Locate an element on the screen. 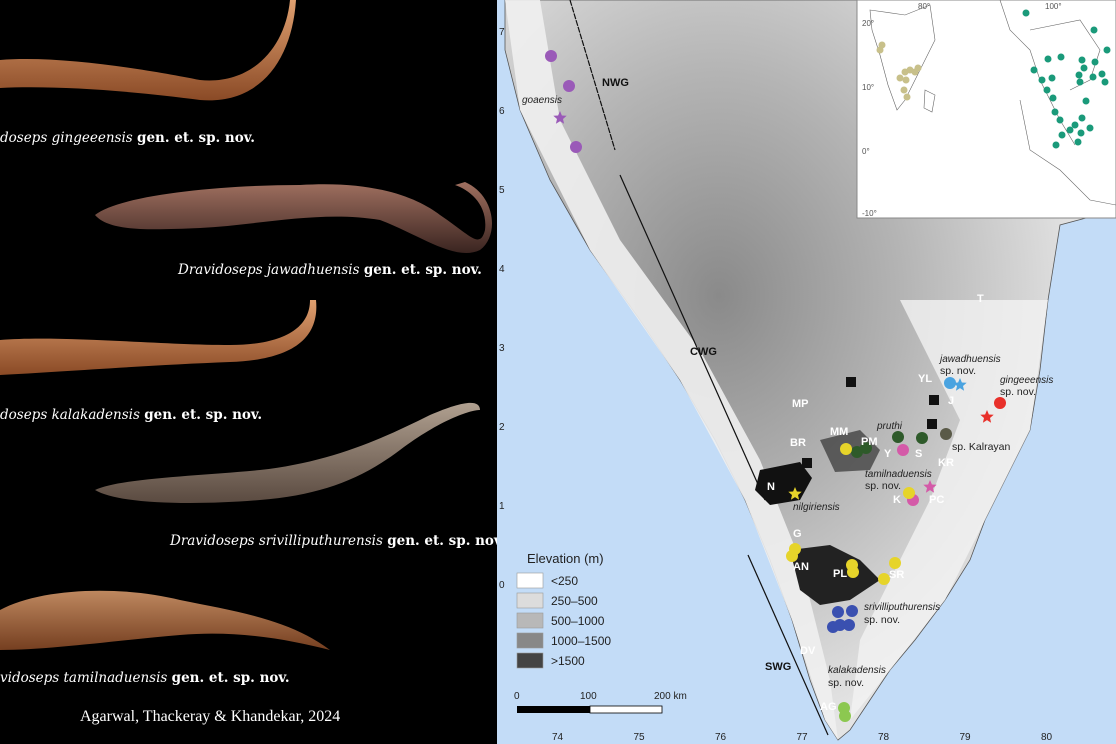 Image resolution: width=1116 pixels, height=744 pixels. species-name: gingeeensis is located at coordinates (92, 138).